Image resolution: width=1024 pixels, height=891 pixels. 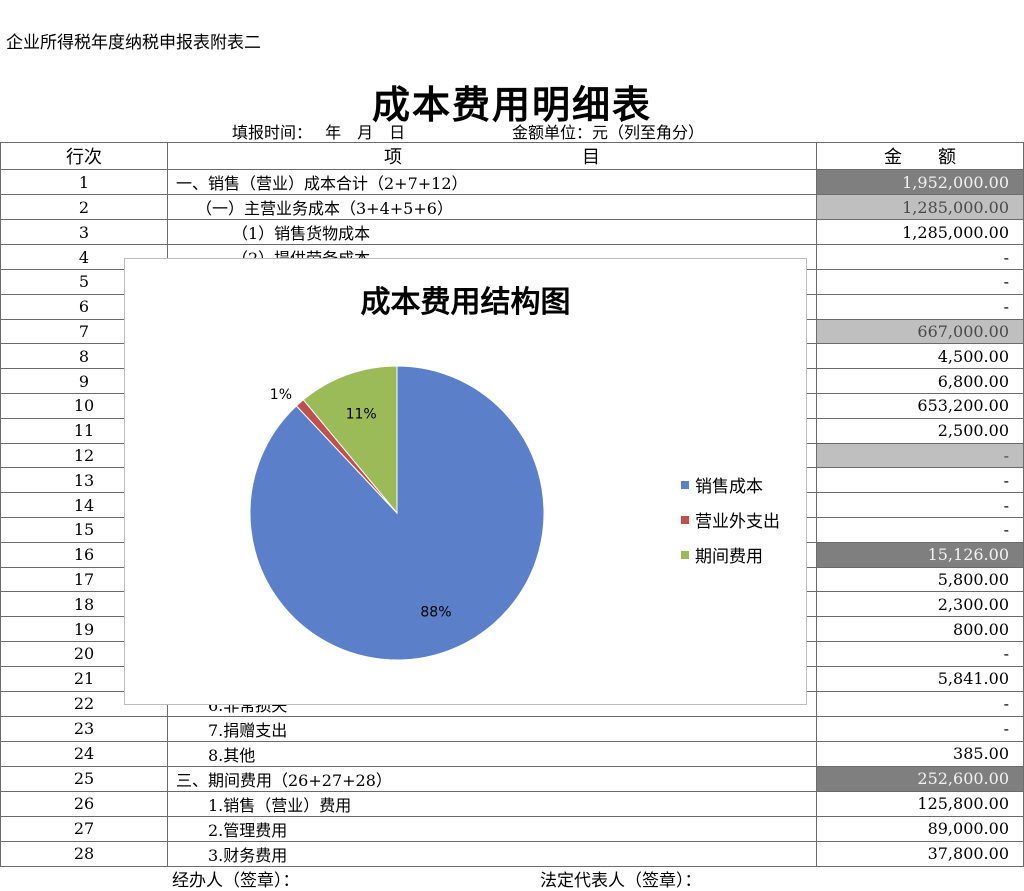 I want to click on item-cell: 1.销售（营业）费用, so click(x=492, y=803).